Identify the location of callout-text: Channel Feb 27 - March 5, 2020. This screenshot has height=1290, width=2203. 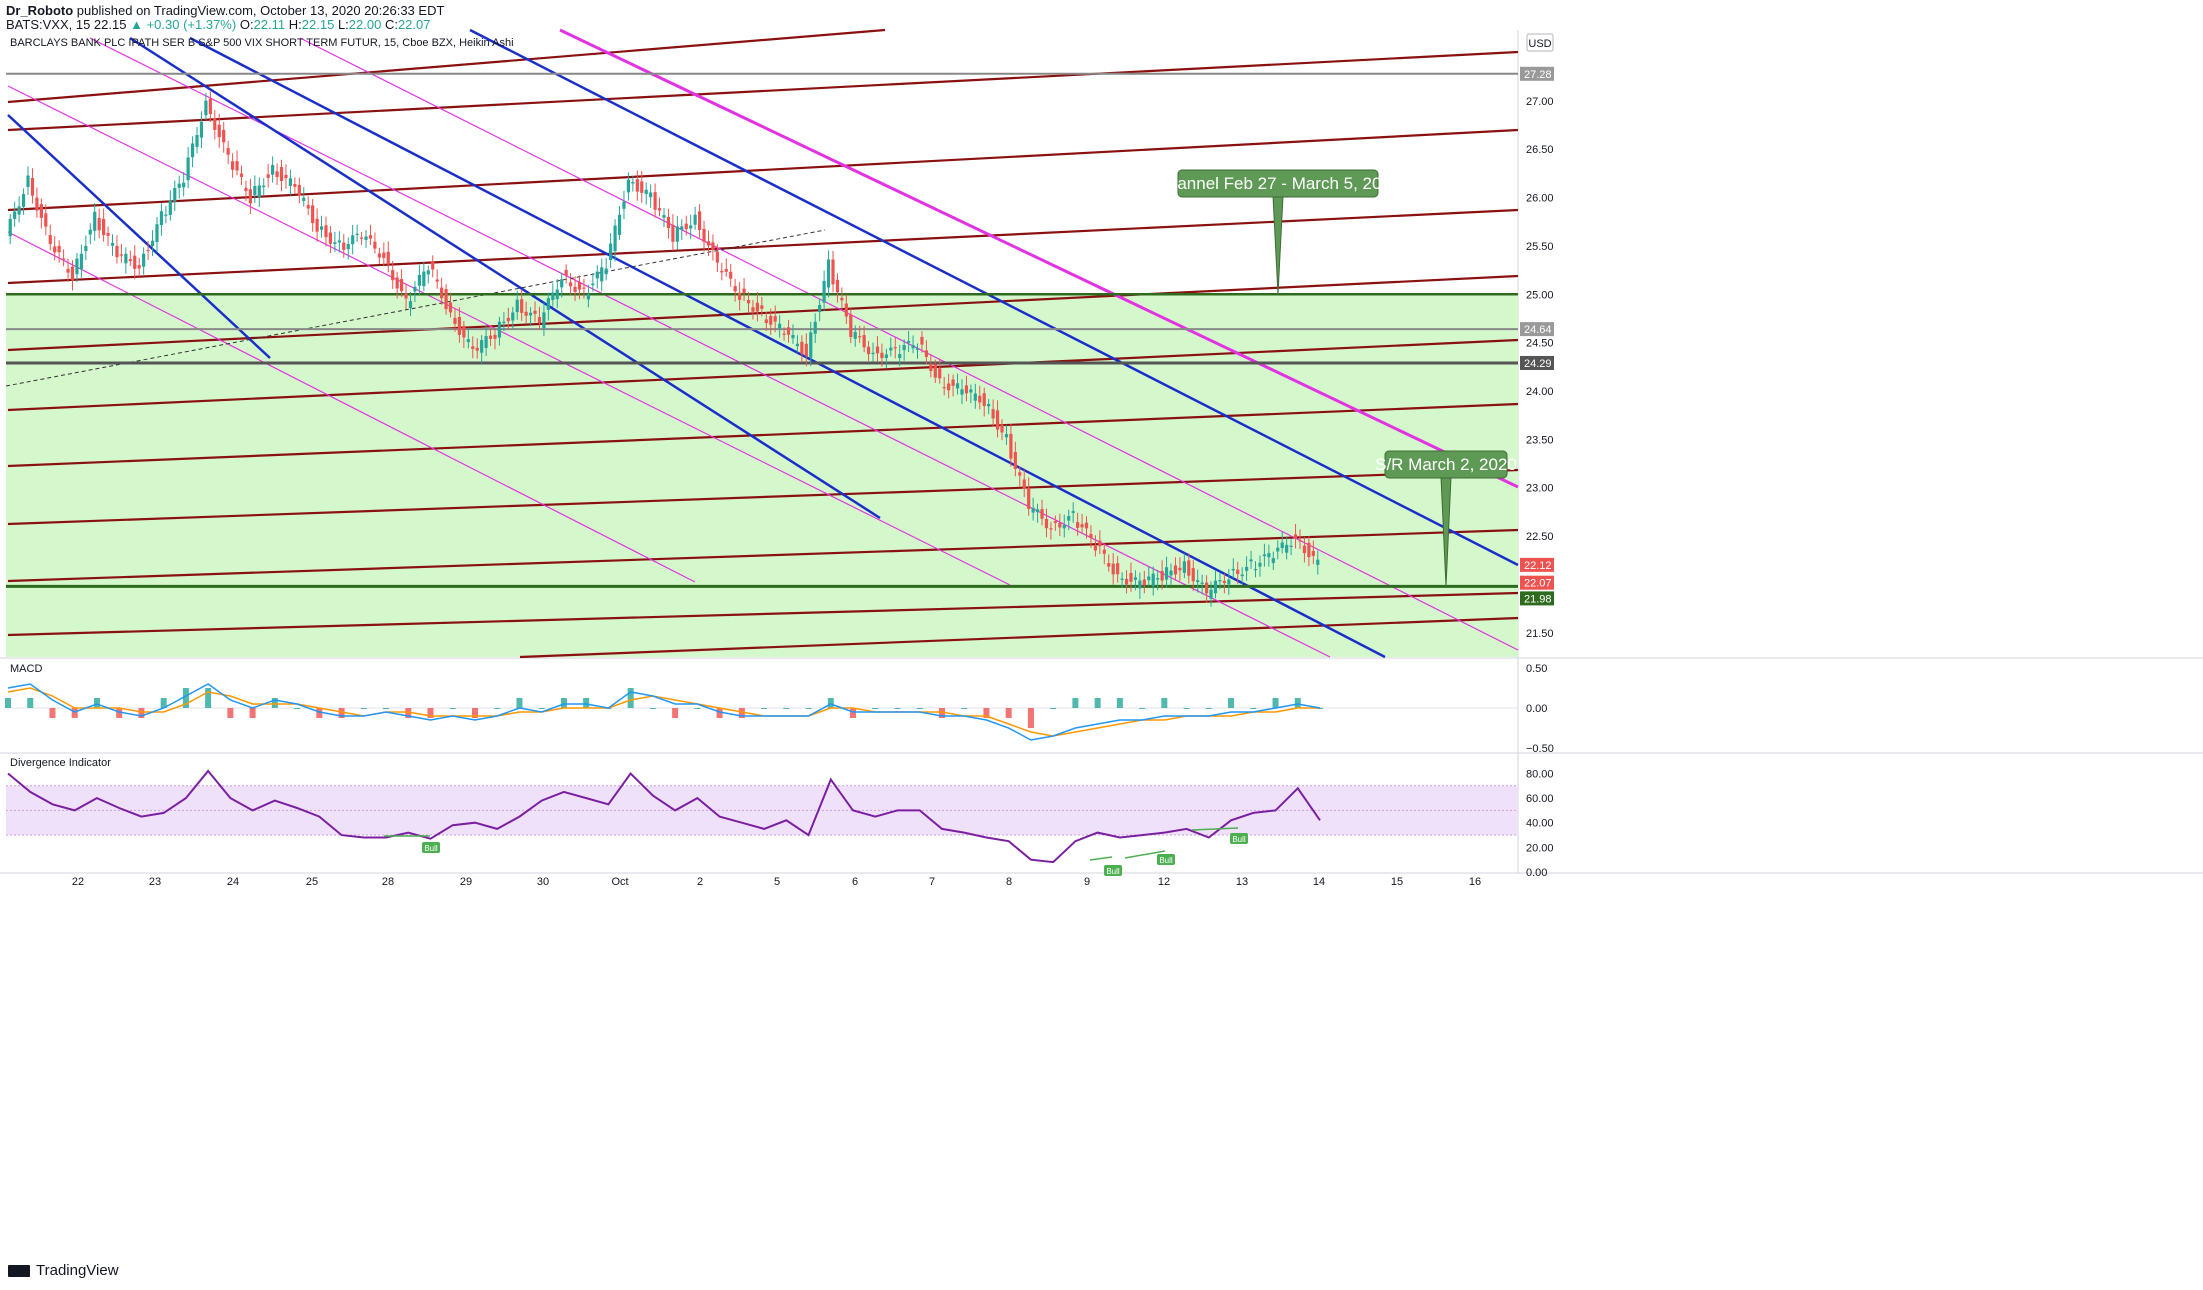
(1278, 183).